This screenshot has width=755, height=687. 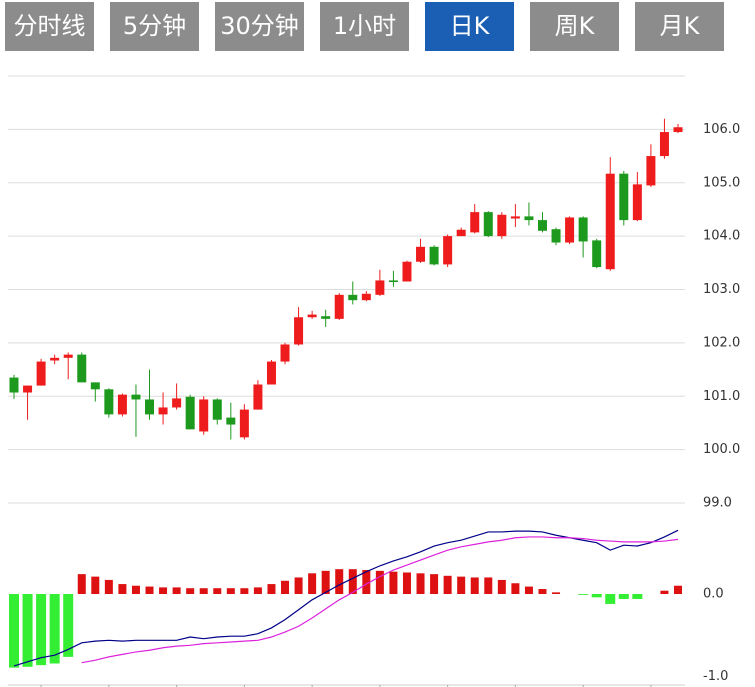 I want to click on y-tick-label: 99.0, so click(x=717, y=503).